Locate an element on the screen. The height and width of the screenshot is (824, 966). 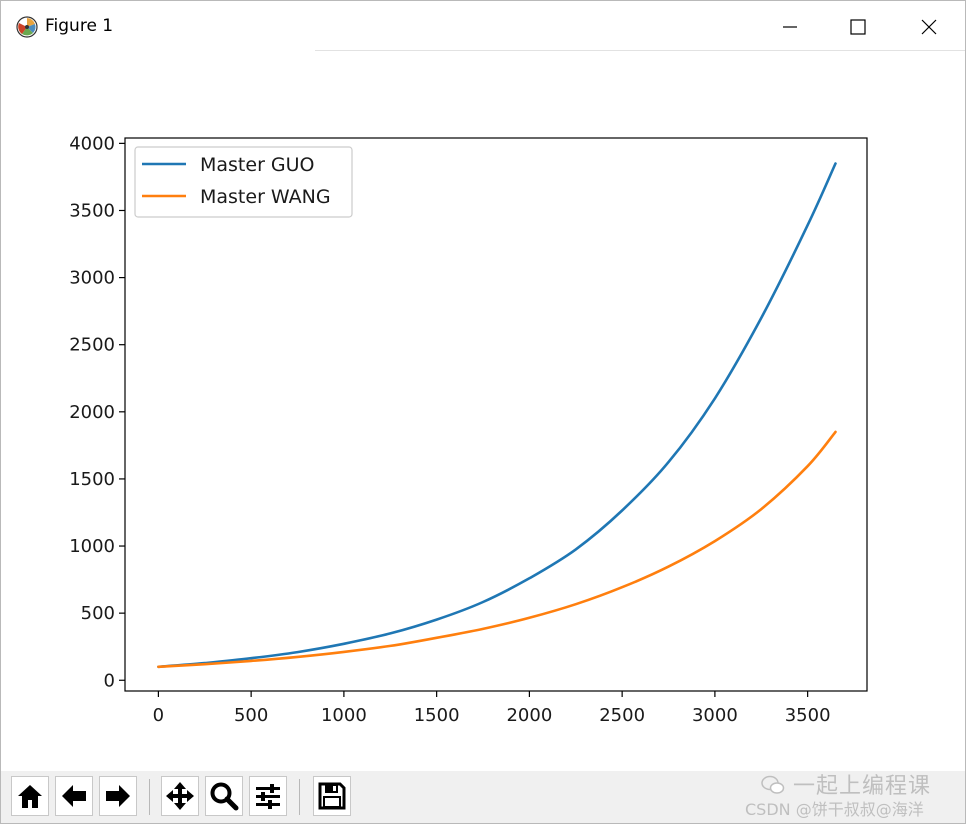
close-icon is located at coordinates (929, 27).